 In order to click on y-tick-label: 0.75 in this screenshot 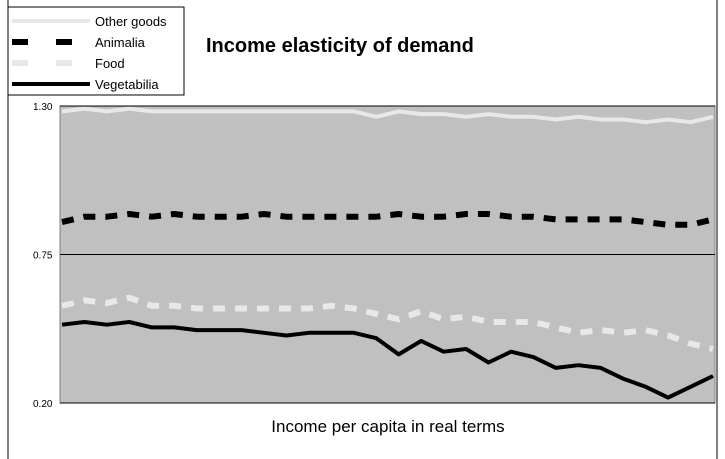, I will do `click(43, 256)`.